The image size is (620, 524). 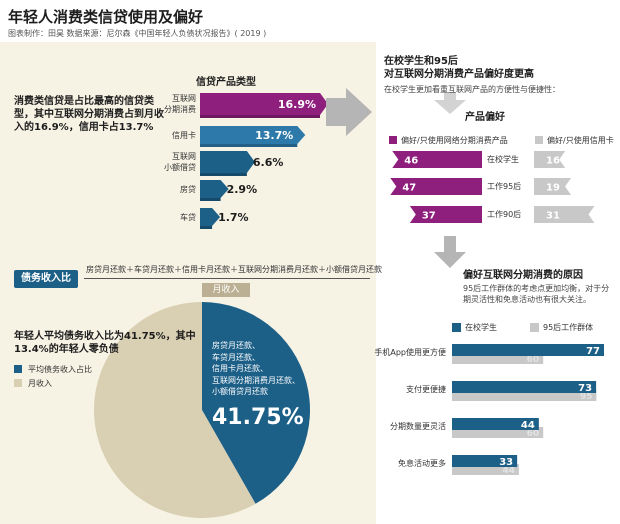 What do you see at coordinates (585, 388) in the screenshot?
I see `reason-value-student: 73` at bounding box center [585, 388].